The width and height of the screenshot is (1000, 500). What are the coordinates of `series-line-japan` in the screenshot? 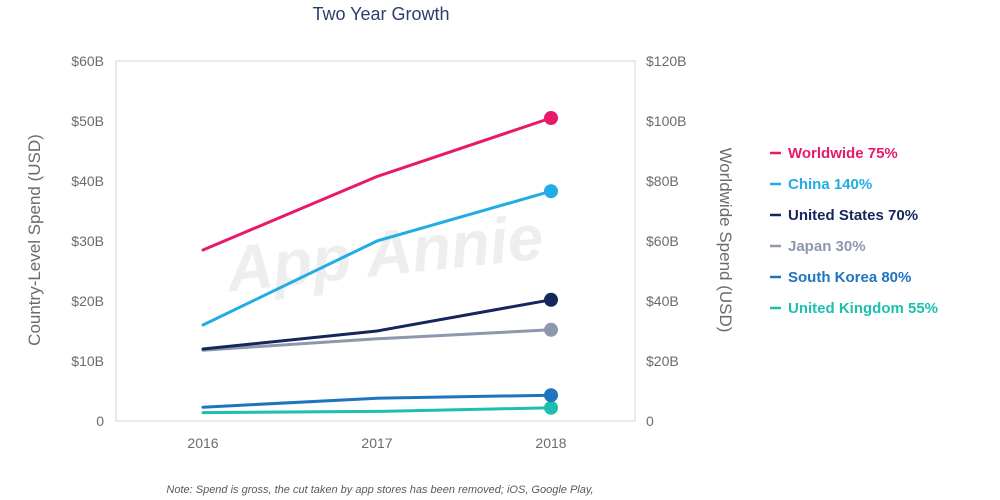 It's located at (377, 340).